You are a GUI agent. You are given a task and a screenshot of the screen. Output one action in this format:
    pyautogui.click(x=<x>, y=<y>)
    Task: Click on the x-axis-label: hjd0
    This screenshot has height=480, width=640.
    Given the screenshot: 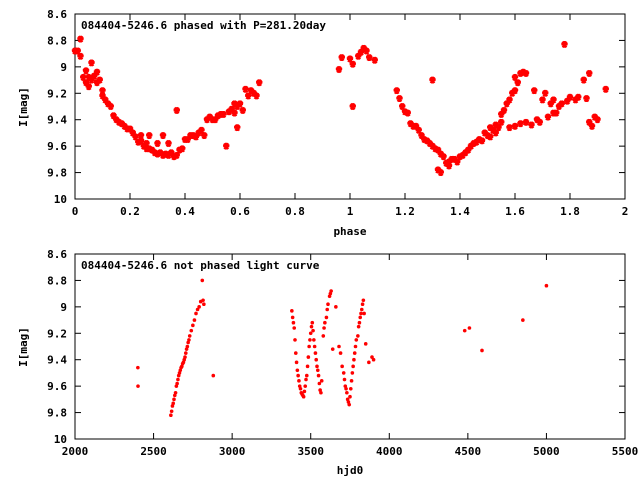 What is the action you would take?
    pyautogui.click(x=350, y=470)
    